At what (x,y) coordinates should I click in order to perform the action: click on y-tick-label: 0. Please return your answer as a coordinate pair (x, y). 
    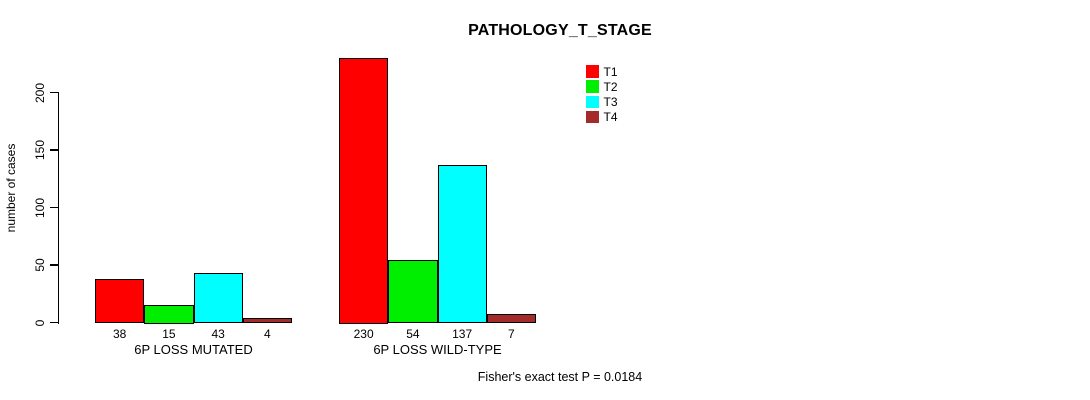
    Looking at the image, I should click on (40, 322).